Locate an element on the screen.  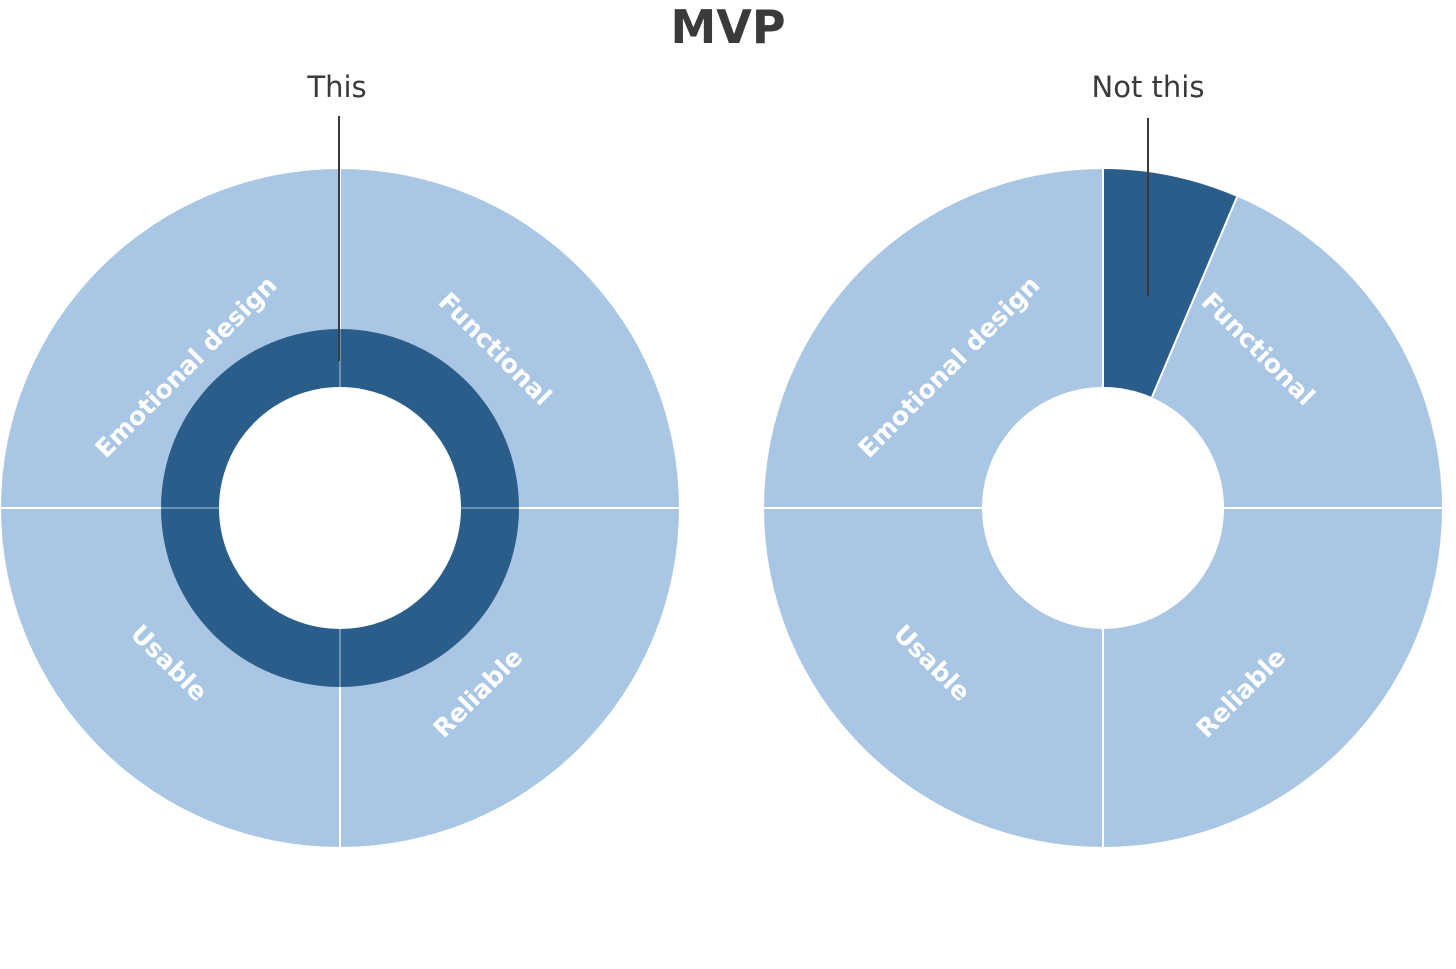
right-highlight-slice is located at coordinates (1170, 283).